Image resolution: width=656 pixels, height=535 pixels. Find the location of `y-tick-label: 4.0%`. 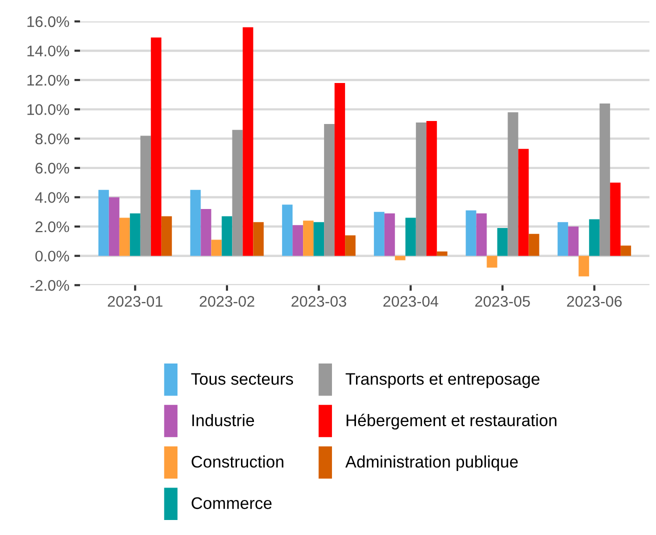

y-tick-label: 4.0% is located at coordinates (52, 197).